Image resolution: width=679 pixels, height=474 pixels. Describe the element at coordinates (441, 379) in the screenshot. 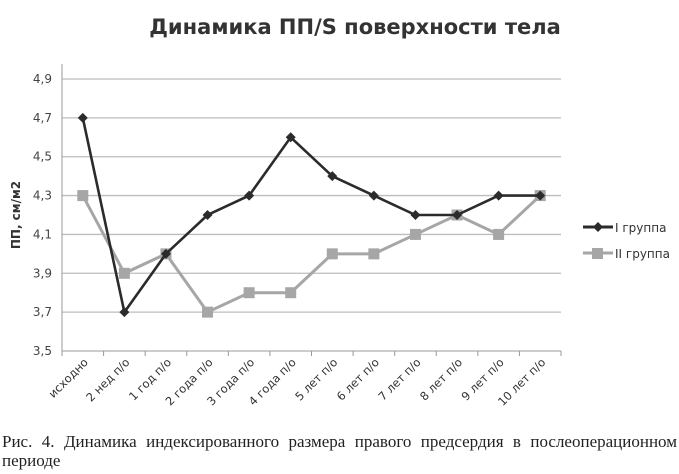

I see `x-tick-label: 8 лет п/о` at that location.